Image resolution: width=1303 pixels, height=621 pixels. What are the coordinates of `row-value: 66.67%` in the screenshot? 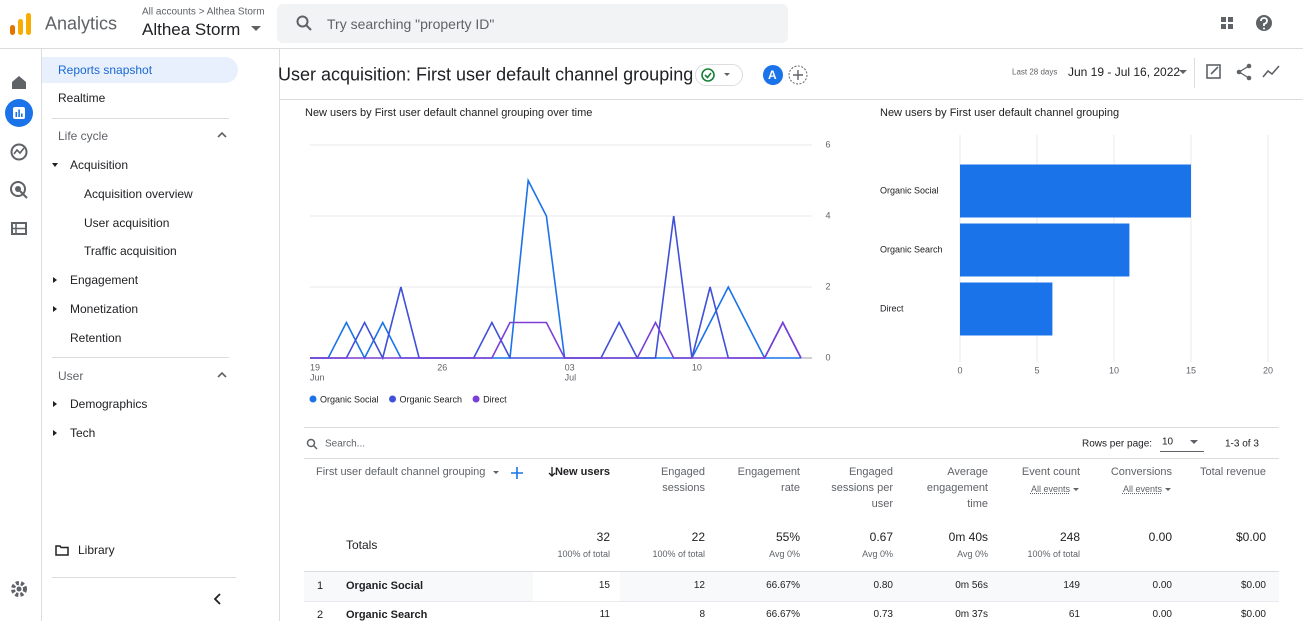 It's located at (783, 585).